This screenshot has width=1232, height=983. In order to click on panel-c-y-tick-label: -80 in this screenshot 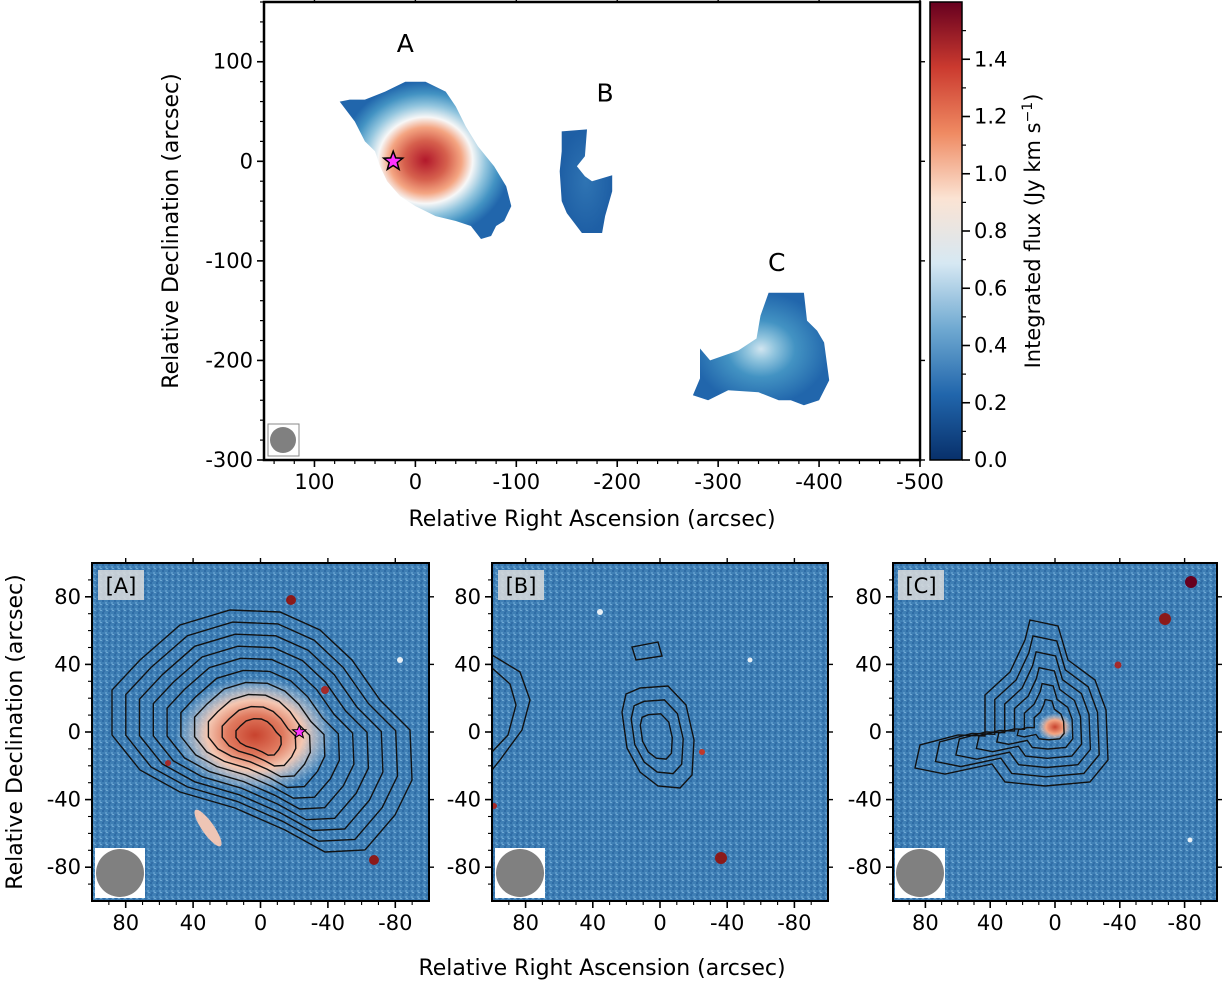, I will do `click(865, 867)`.